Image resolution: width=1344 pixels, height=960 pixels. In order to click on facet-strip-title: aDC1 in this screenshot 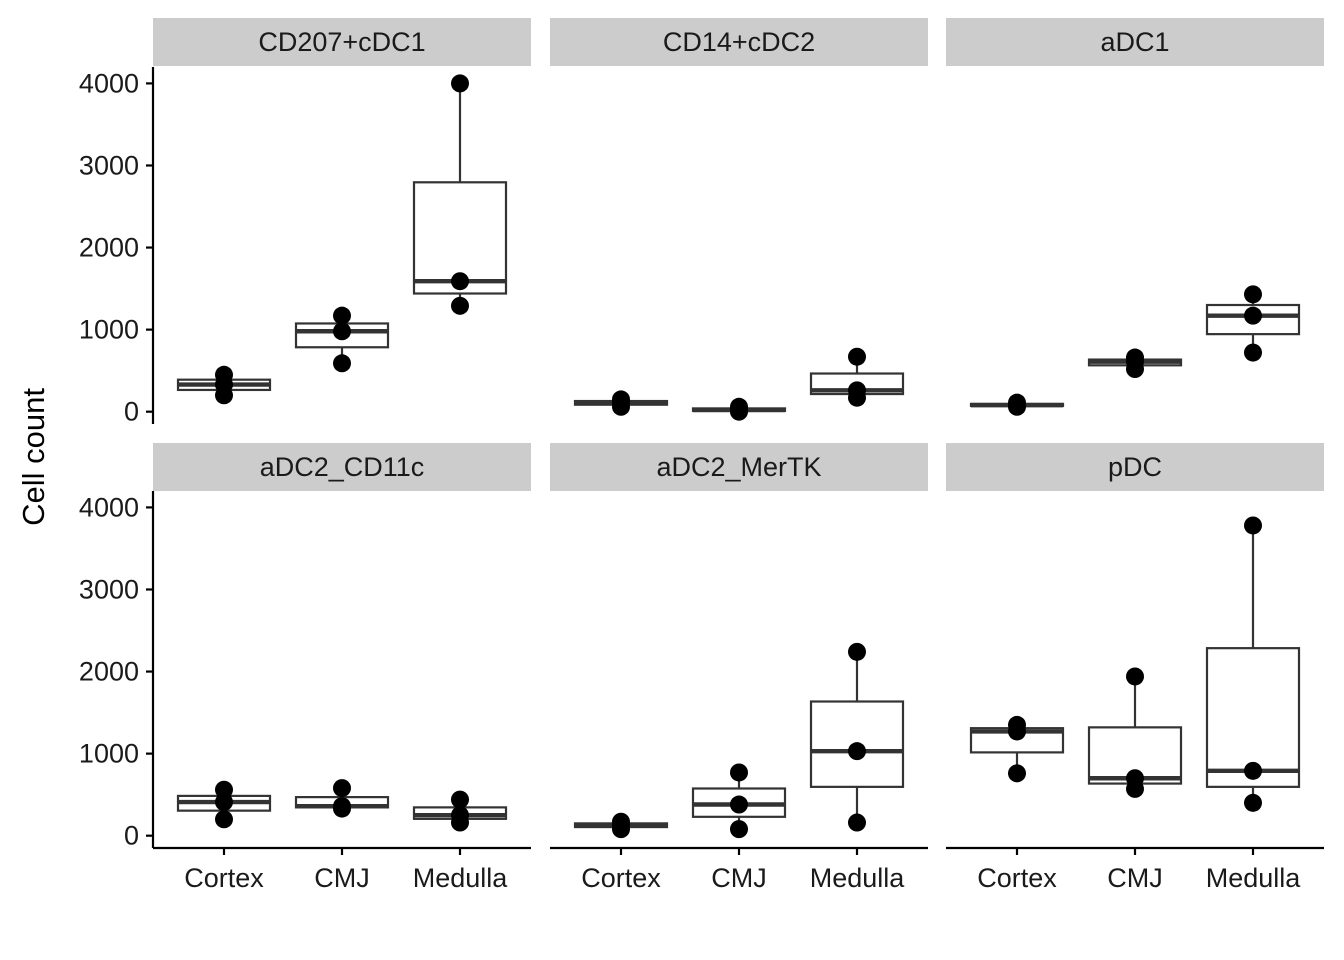, I will do `click(1134, 42)`.